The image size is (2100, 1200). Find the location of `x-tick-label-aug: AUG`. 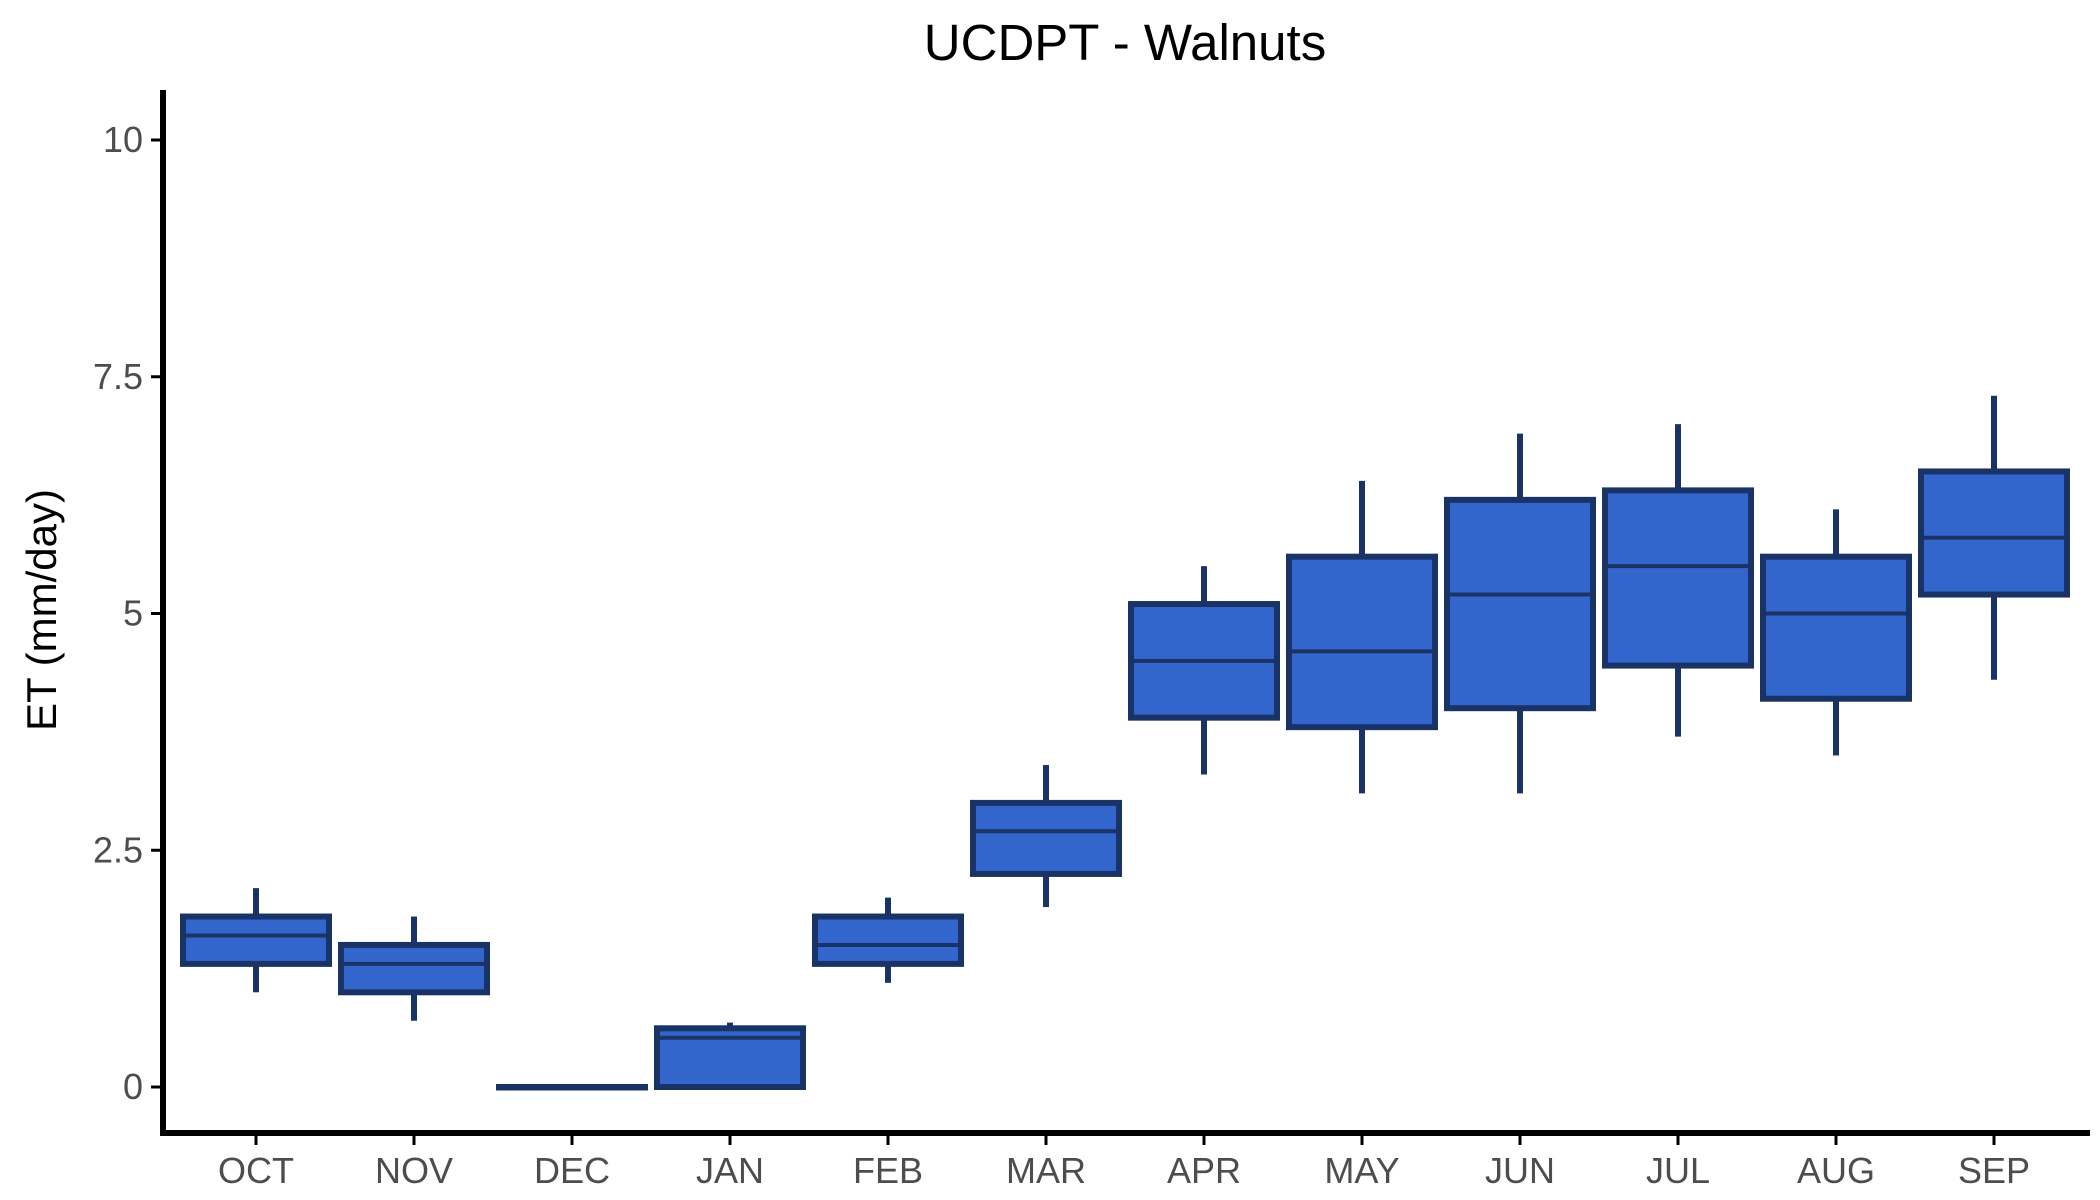

x-tick-label-aug: AUG is located at coordinates (1836, 1170).